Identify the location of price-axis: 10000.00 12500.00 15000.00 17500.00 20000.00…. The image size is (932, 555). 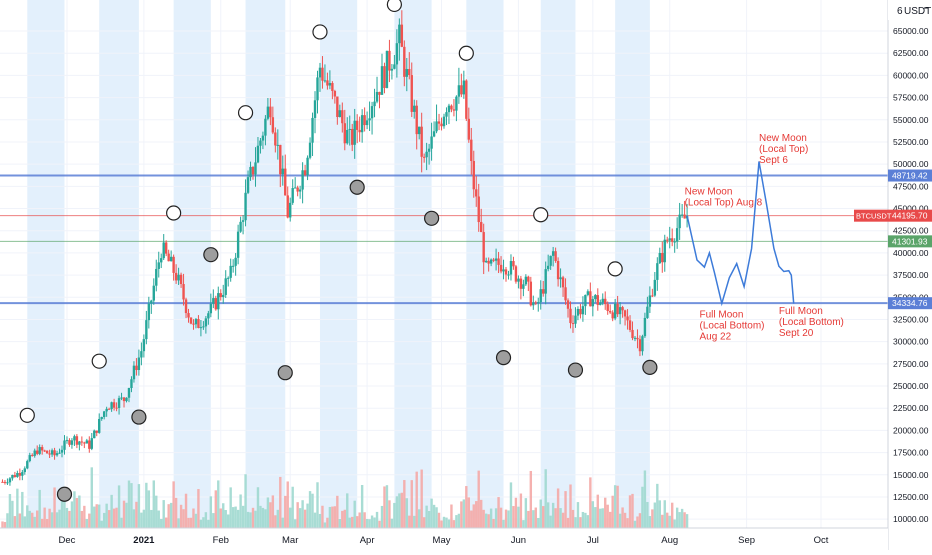
(893, 275).